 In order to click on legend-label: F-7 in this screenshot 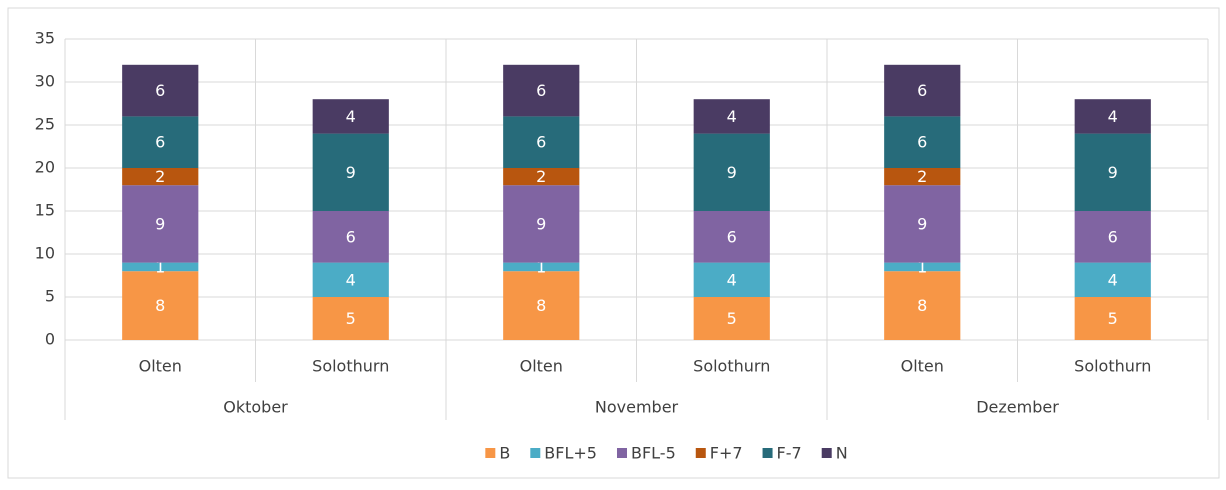, I will do `click(789, 453)`.